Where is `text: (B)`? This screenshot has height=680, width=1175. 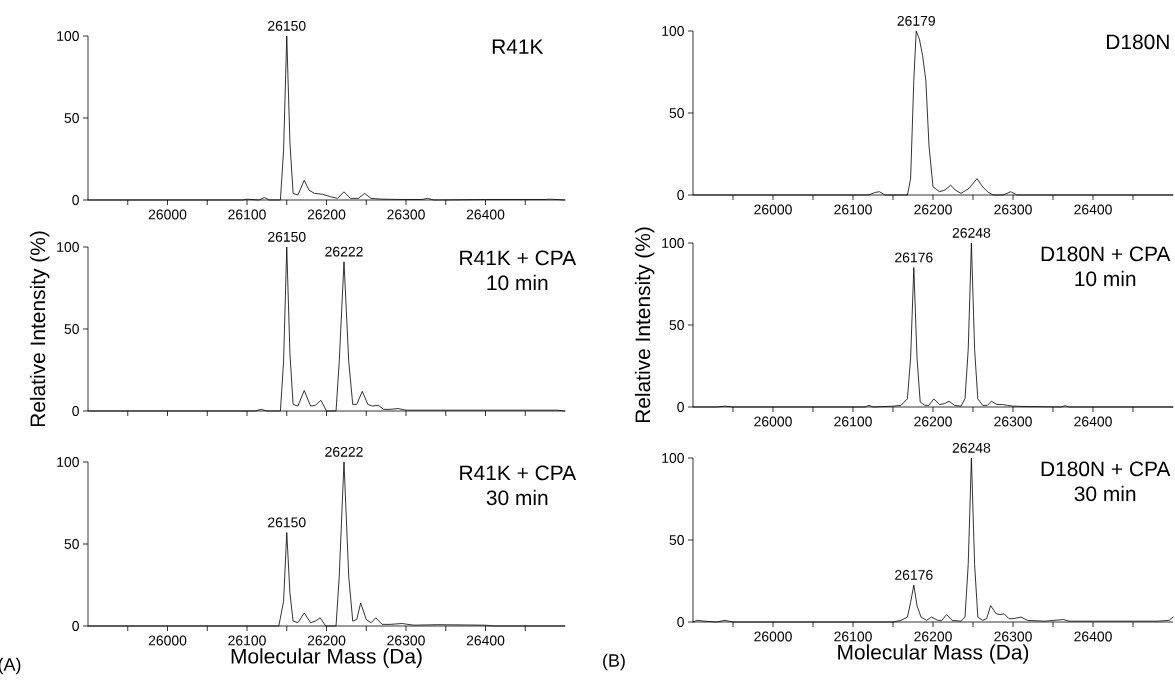 text: (B) is located at coordinates (614, 662).